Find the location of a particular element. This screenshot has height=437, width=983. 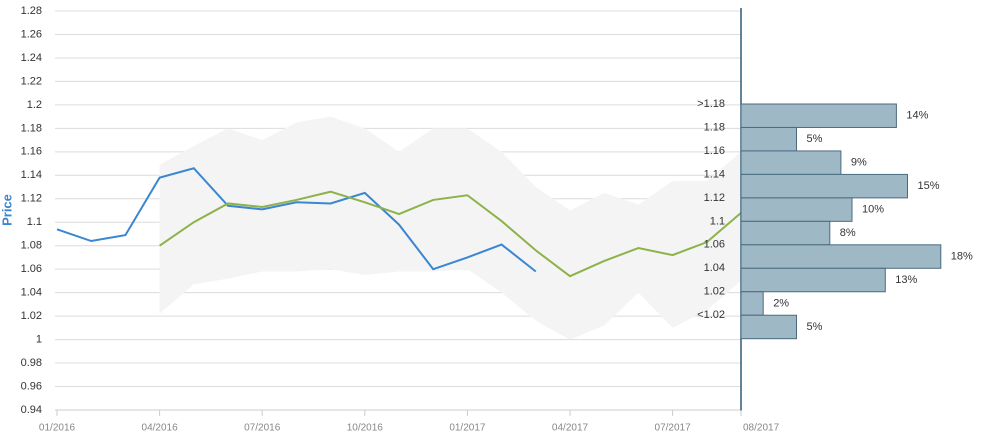

y-tick-label: 1.28 is located at coordinates (31, 11).